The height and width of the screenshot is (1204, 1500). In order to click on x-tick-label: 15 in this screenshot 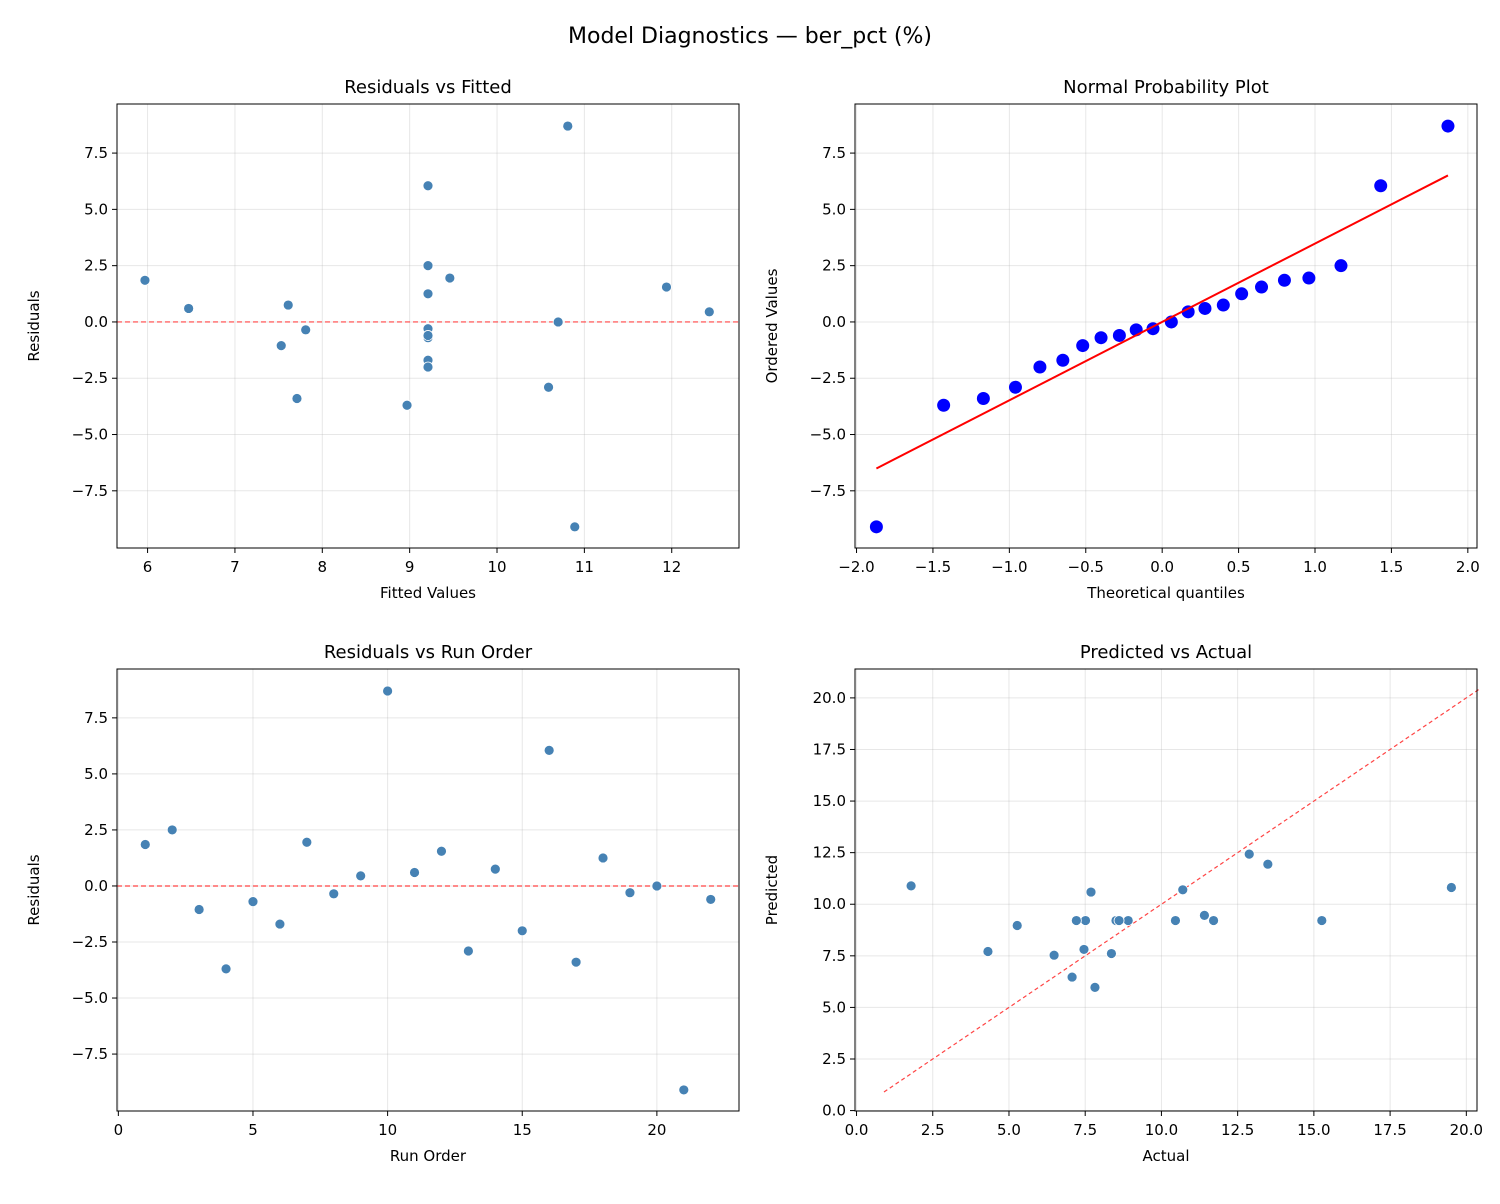, I will do `click(522, 1130)`.